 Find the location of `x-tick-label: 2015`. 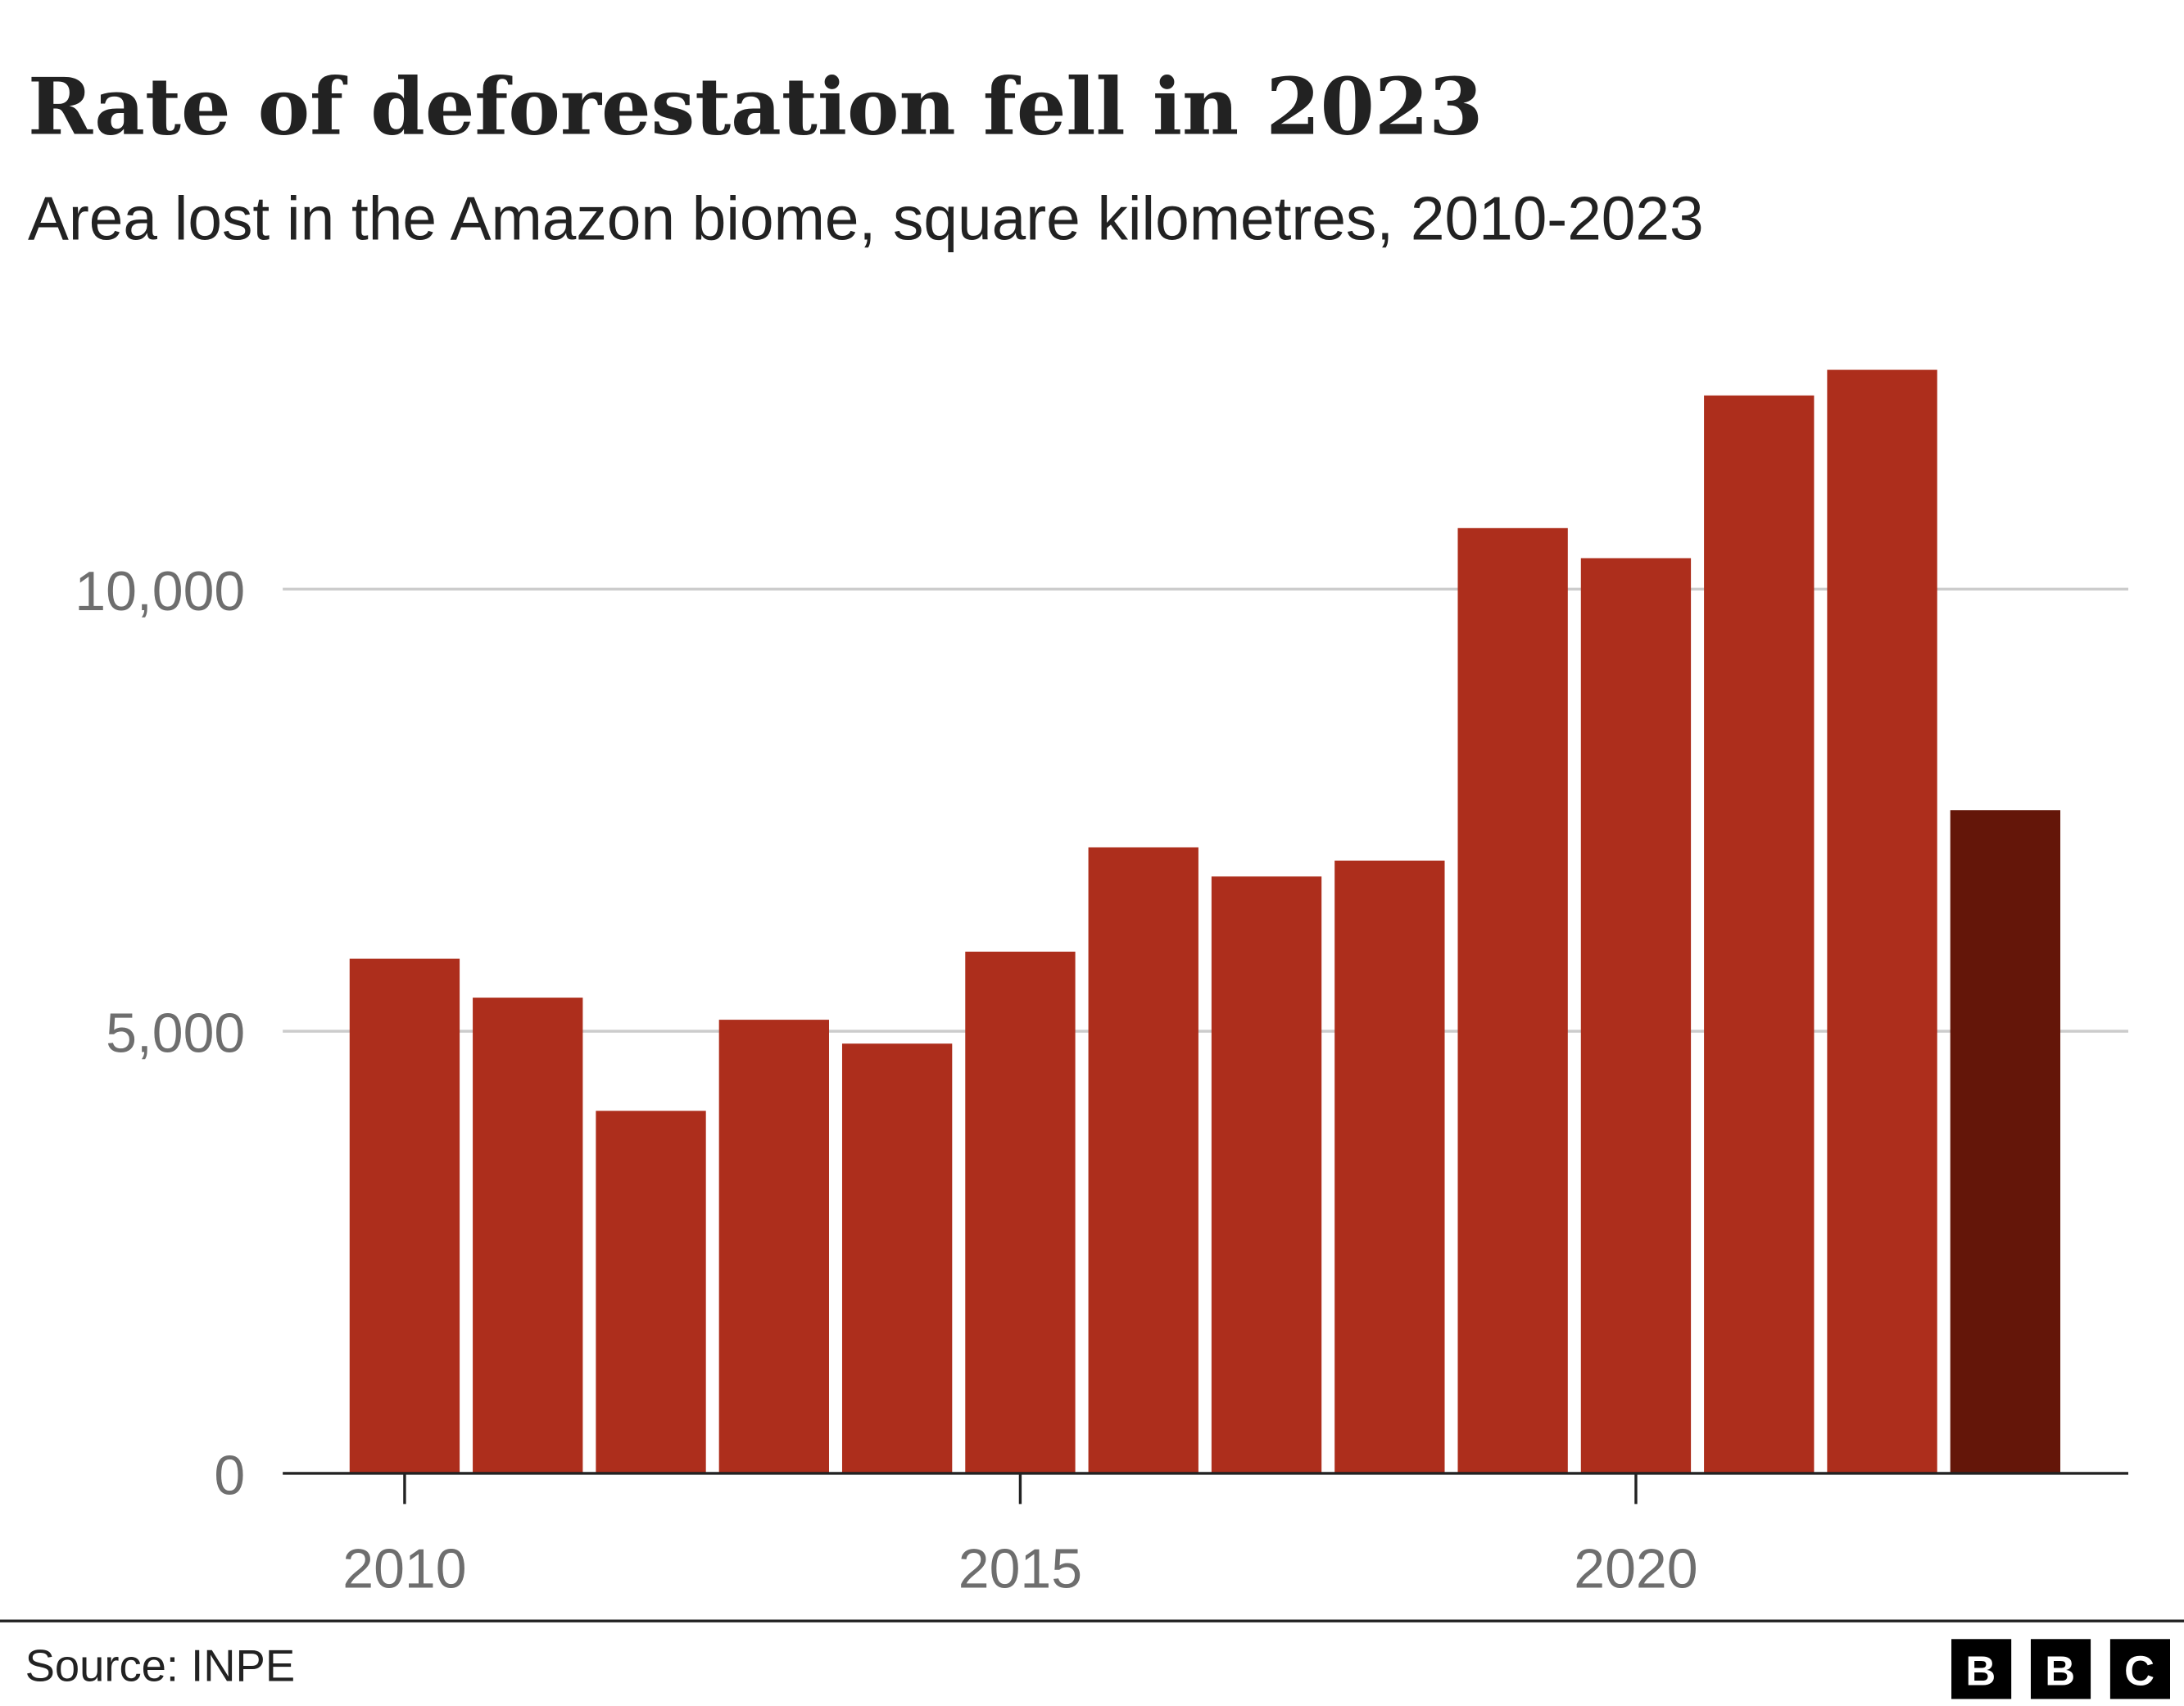

x-tick-label: 2015 is located at coordinates (1020, 1568).